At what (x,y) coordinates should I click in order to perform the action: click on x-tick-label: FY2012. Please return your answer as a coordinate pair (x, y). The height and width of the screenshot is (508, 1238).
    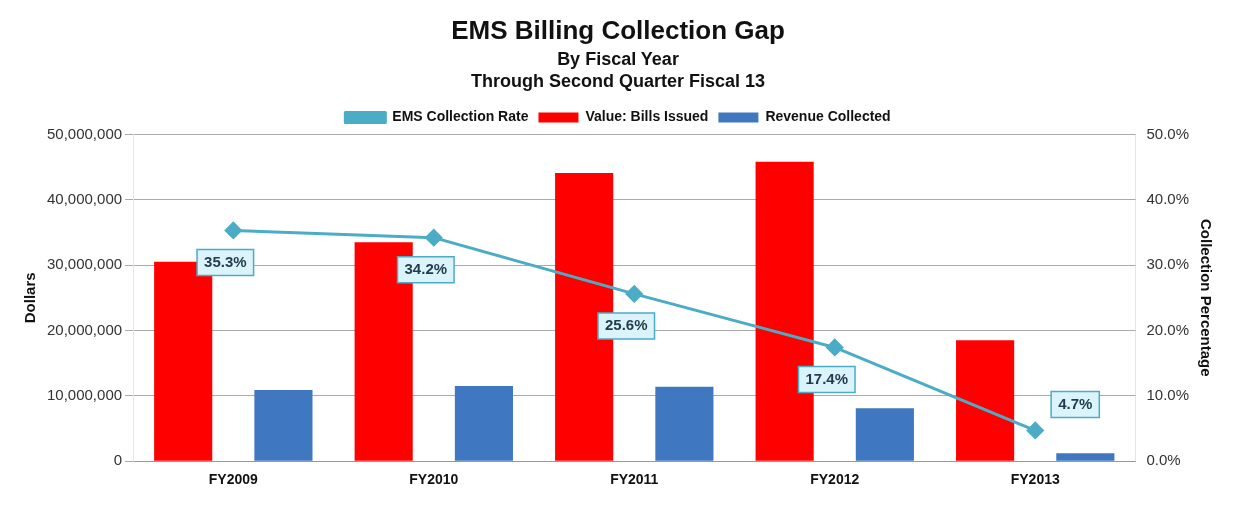
    Looking at the image, I should click on (835, 479).